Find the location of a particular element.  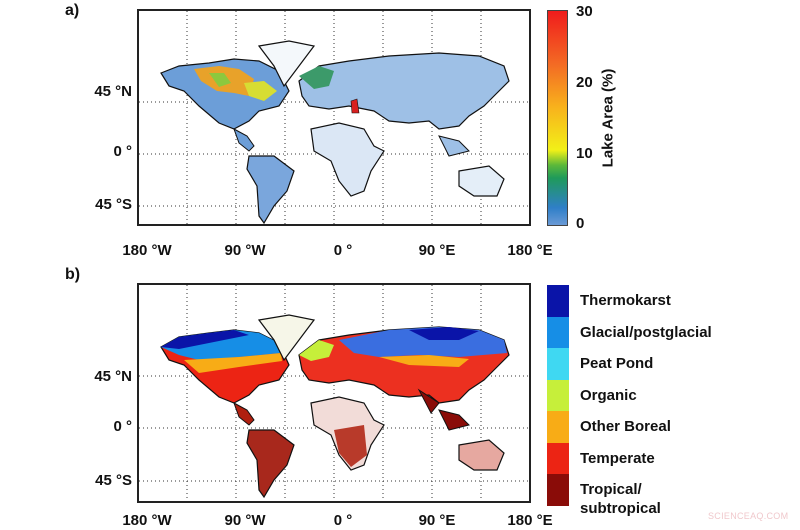

lake-area-colorbar is located at coordinates (557, 118).